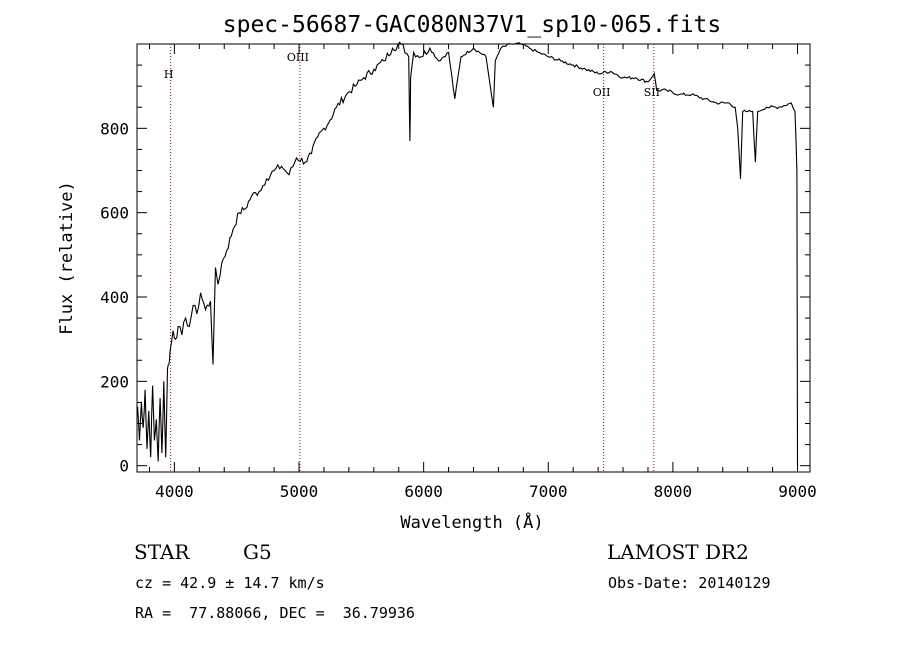 The image size is (900, 649). What do you see at coordinates (124, 466) in the screenshot?
I see `y-tick-label: 0` at bounding box center [124, 466].